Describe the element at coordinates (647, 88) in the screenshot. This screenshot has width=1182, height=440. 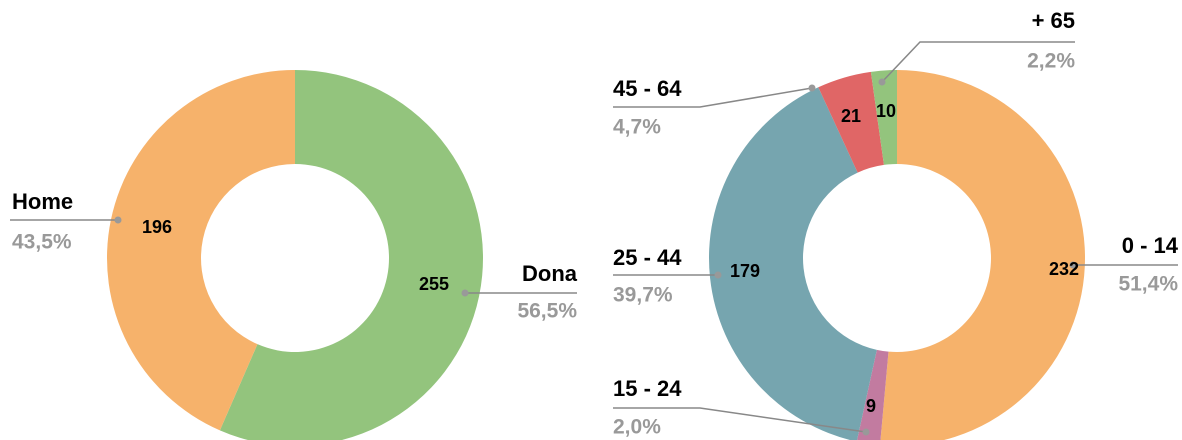
I see `category-label: 45 - 64` at that location.